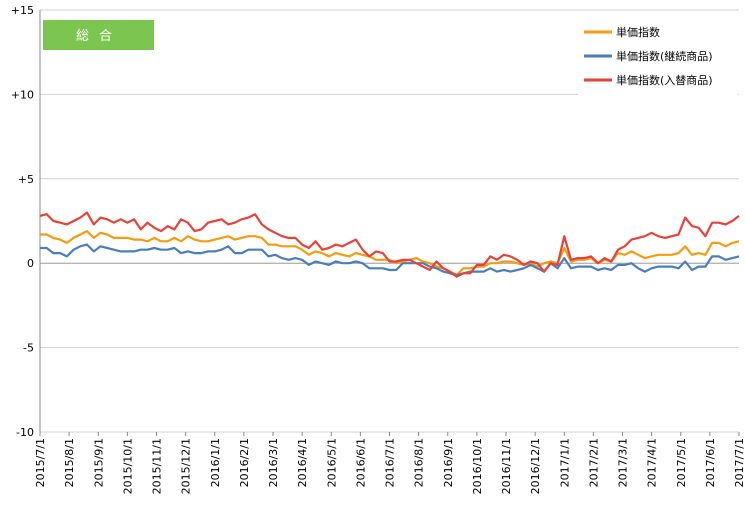 This screenshot has height=510, width=745. I want to click on chart-badge-text: 総合, so click(99, 36).